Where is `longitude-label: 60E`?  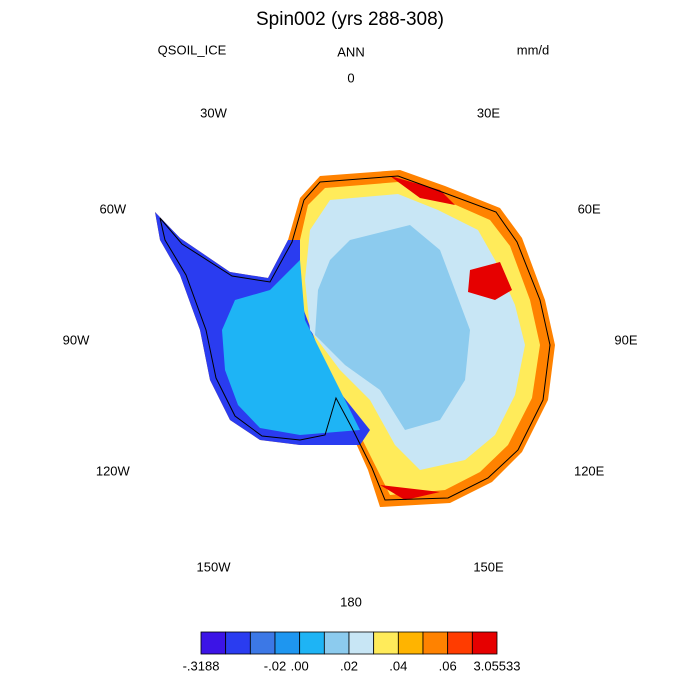
longitude-label: 60E is located at coordinates (589, 208).